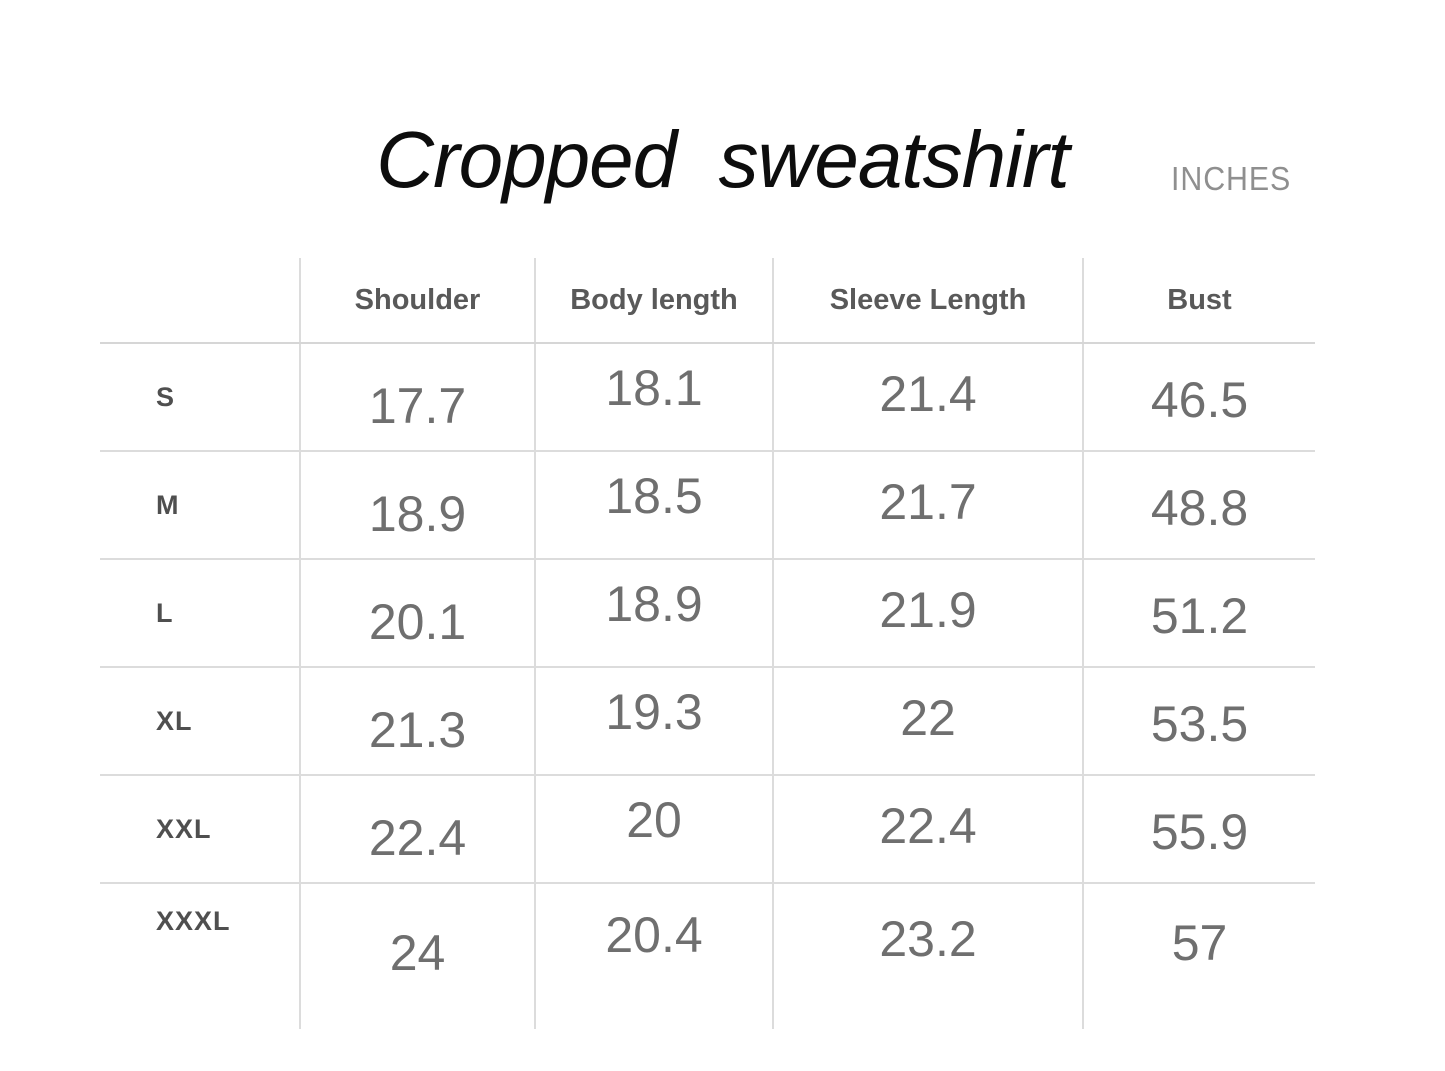 The height and width of the screenshot is (1071, 1445). I want to click on header-row: Shoulder Body length Sleeve Length Bust, so click(707, 301).